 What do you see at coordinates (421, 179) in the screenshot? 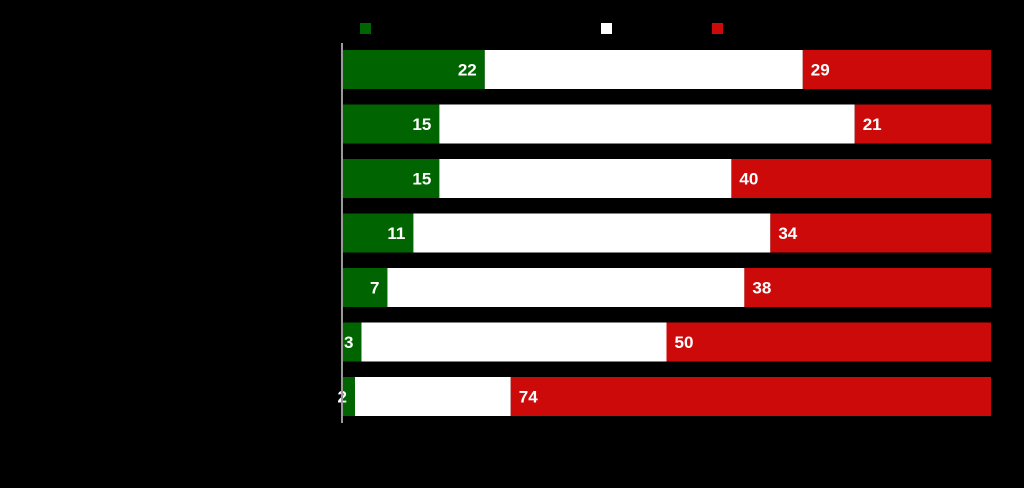
I see `data-label-series-1-row-3: 15` at bounding box center [421, 179].